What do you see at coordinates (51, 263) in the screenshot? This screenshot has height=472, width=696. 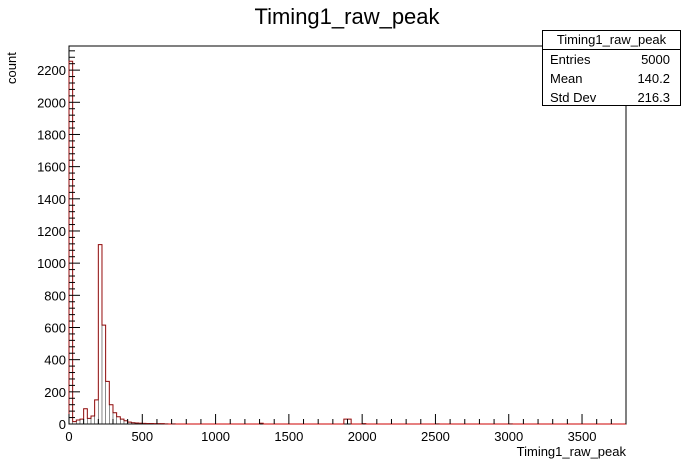 I see `y-tick-label: 1000` at bounding box center [51, 263].